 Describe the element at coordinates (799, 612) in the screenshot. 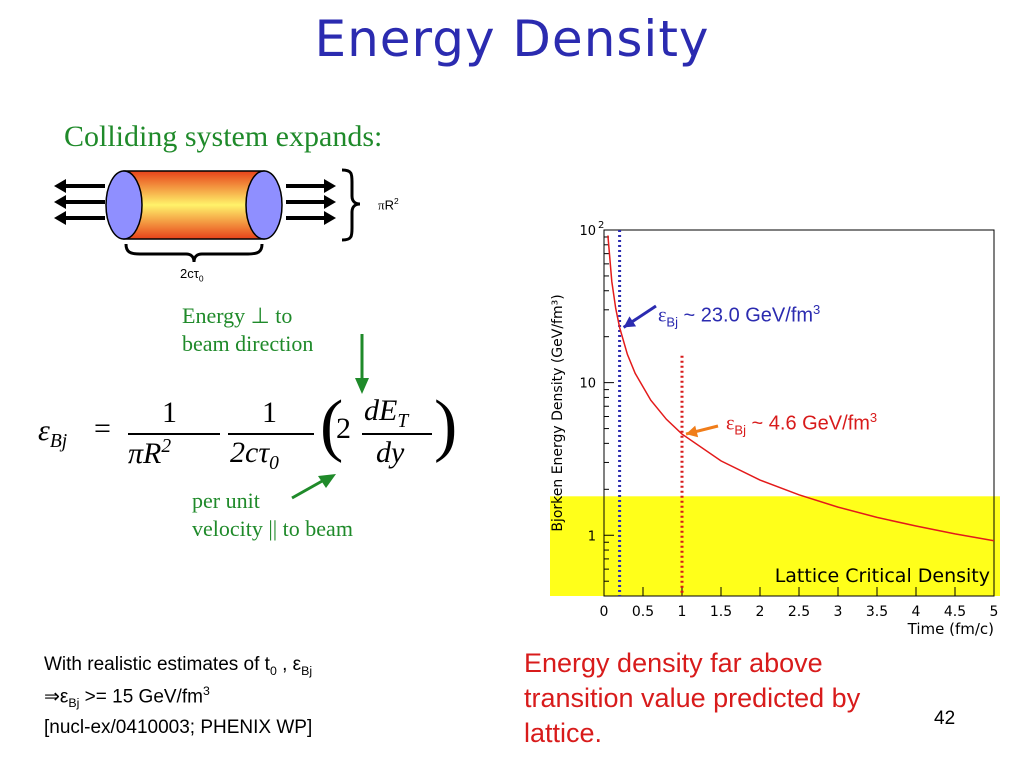

I see `x-tick-label: 2.5` at that location.